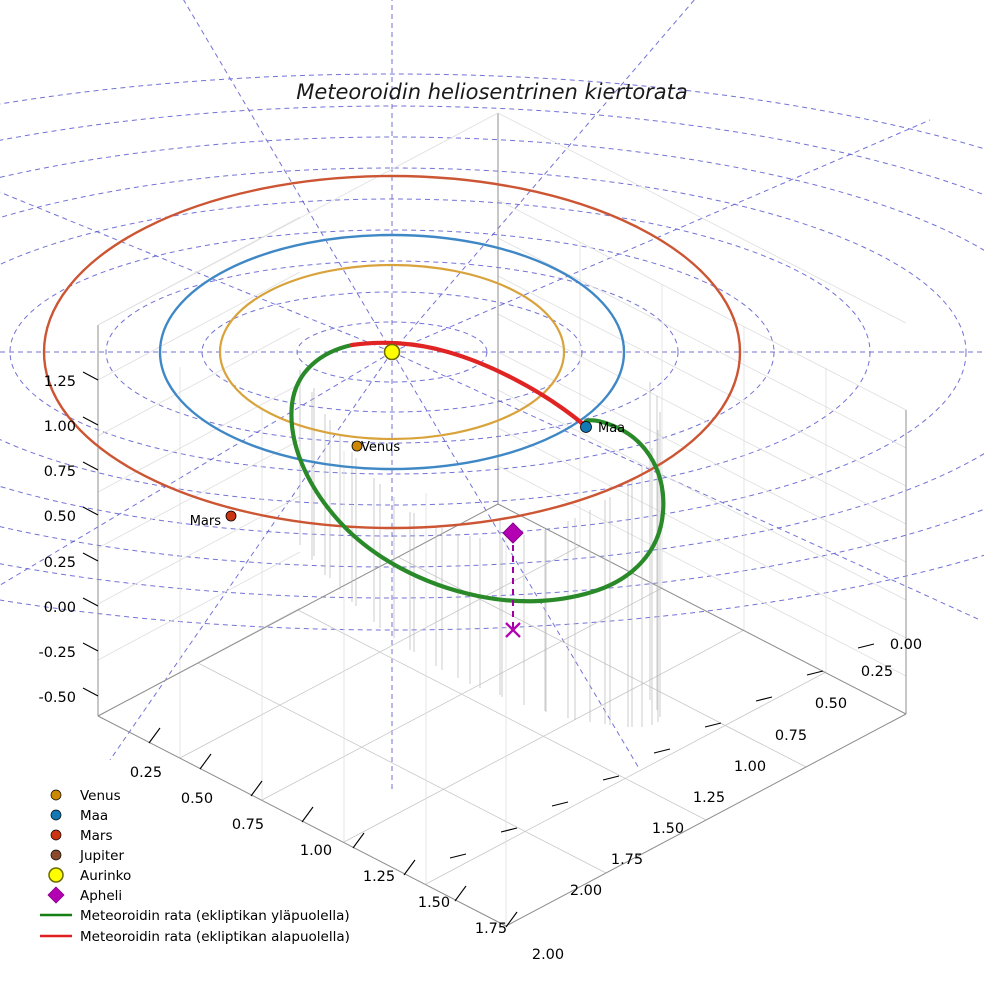 This screenshot has width=984, height=984. What do you see at coordinates (60, 472) in the screenshot?
I see `z-tick-2: 0.75` at bounding box center [60, 472].